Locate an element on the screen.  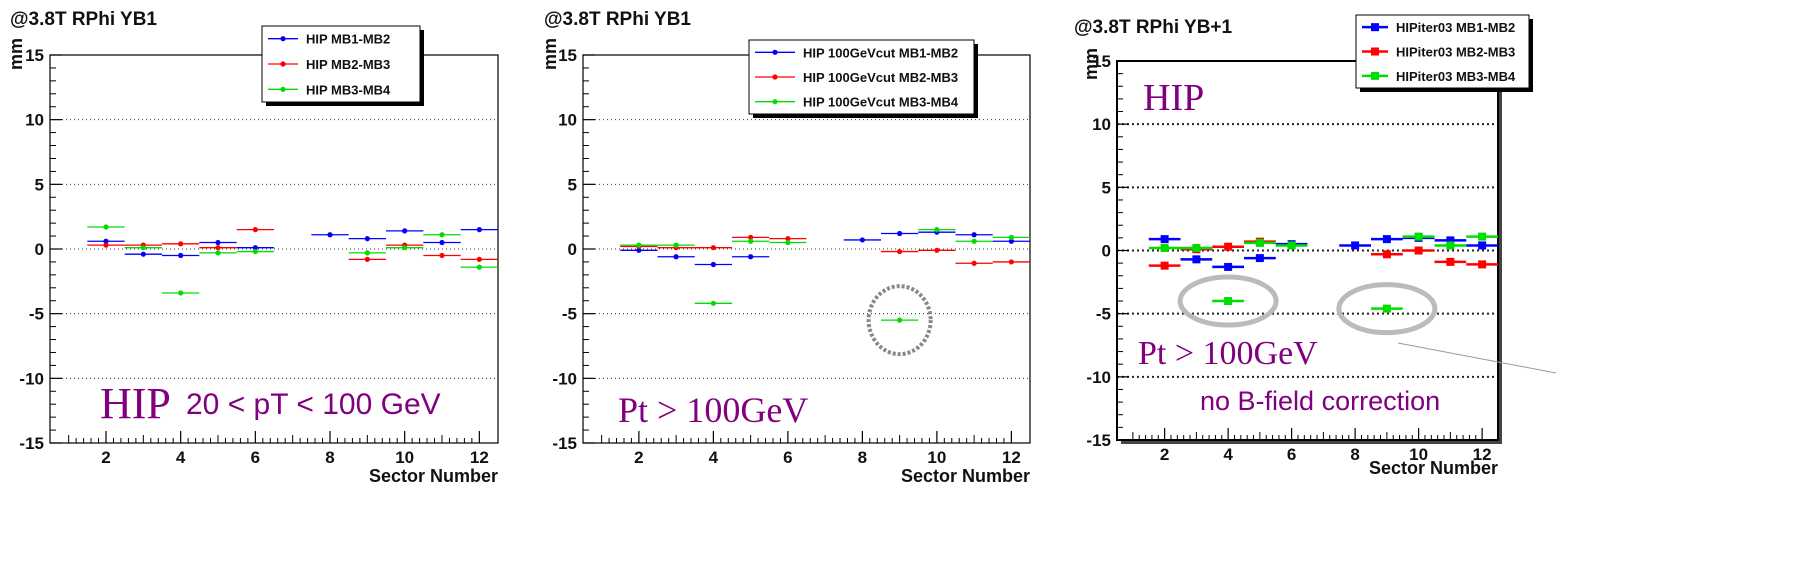
y-axis: 15 10 5 0 -5 -10 -15 is located at coordinates (1107, 251).